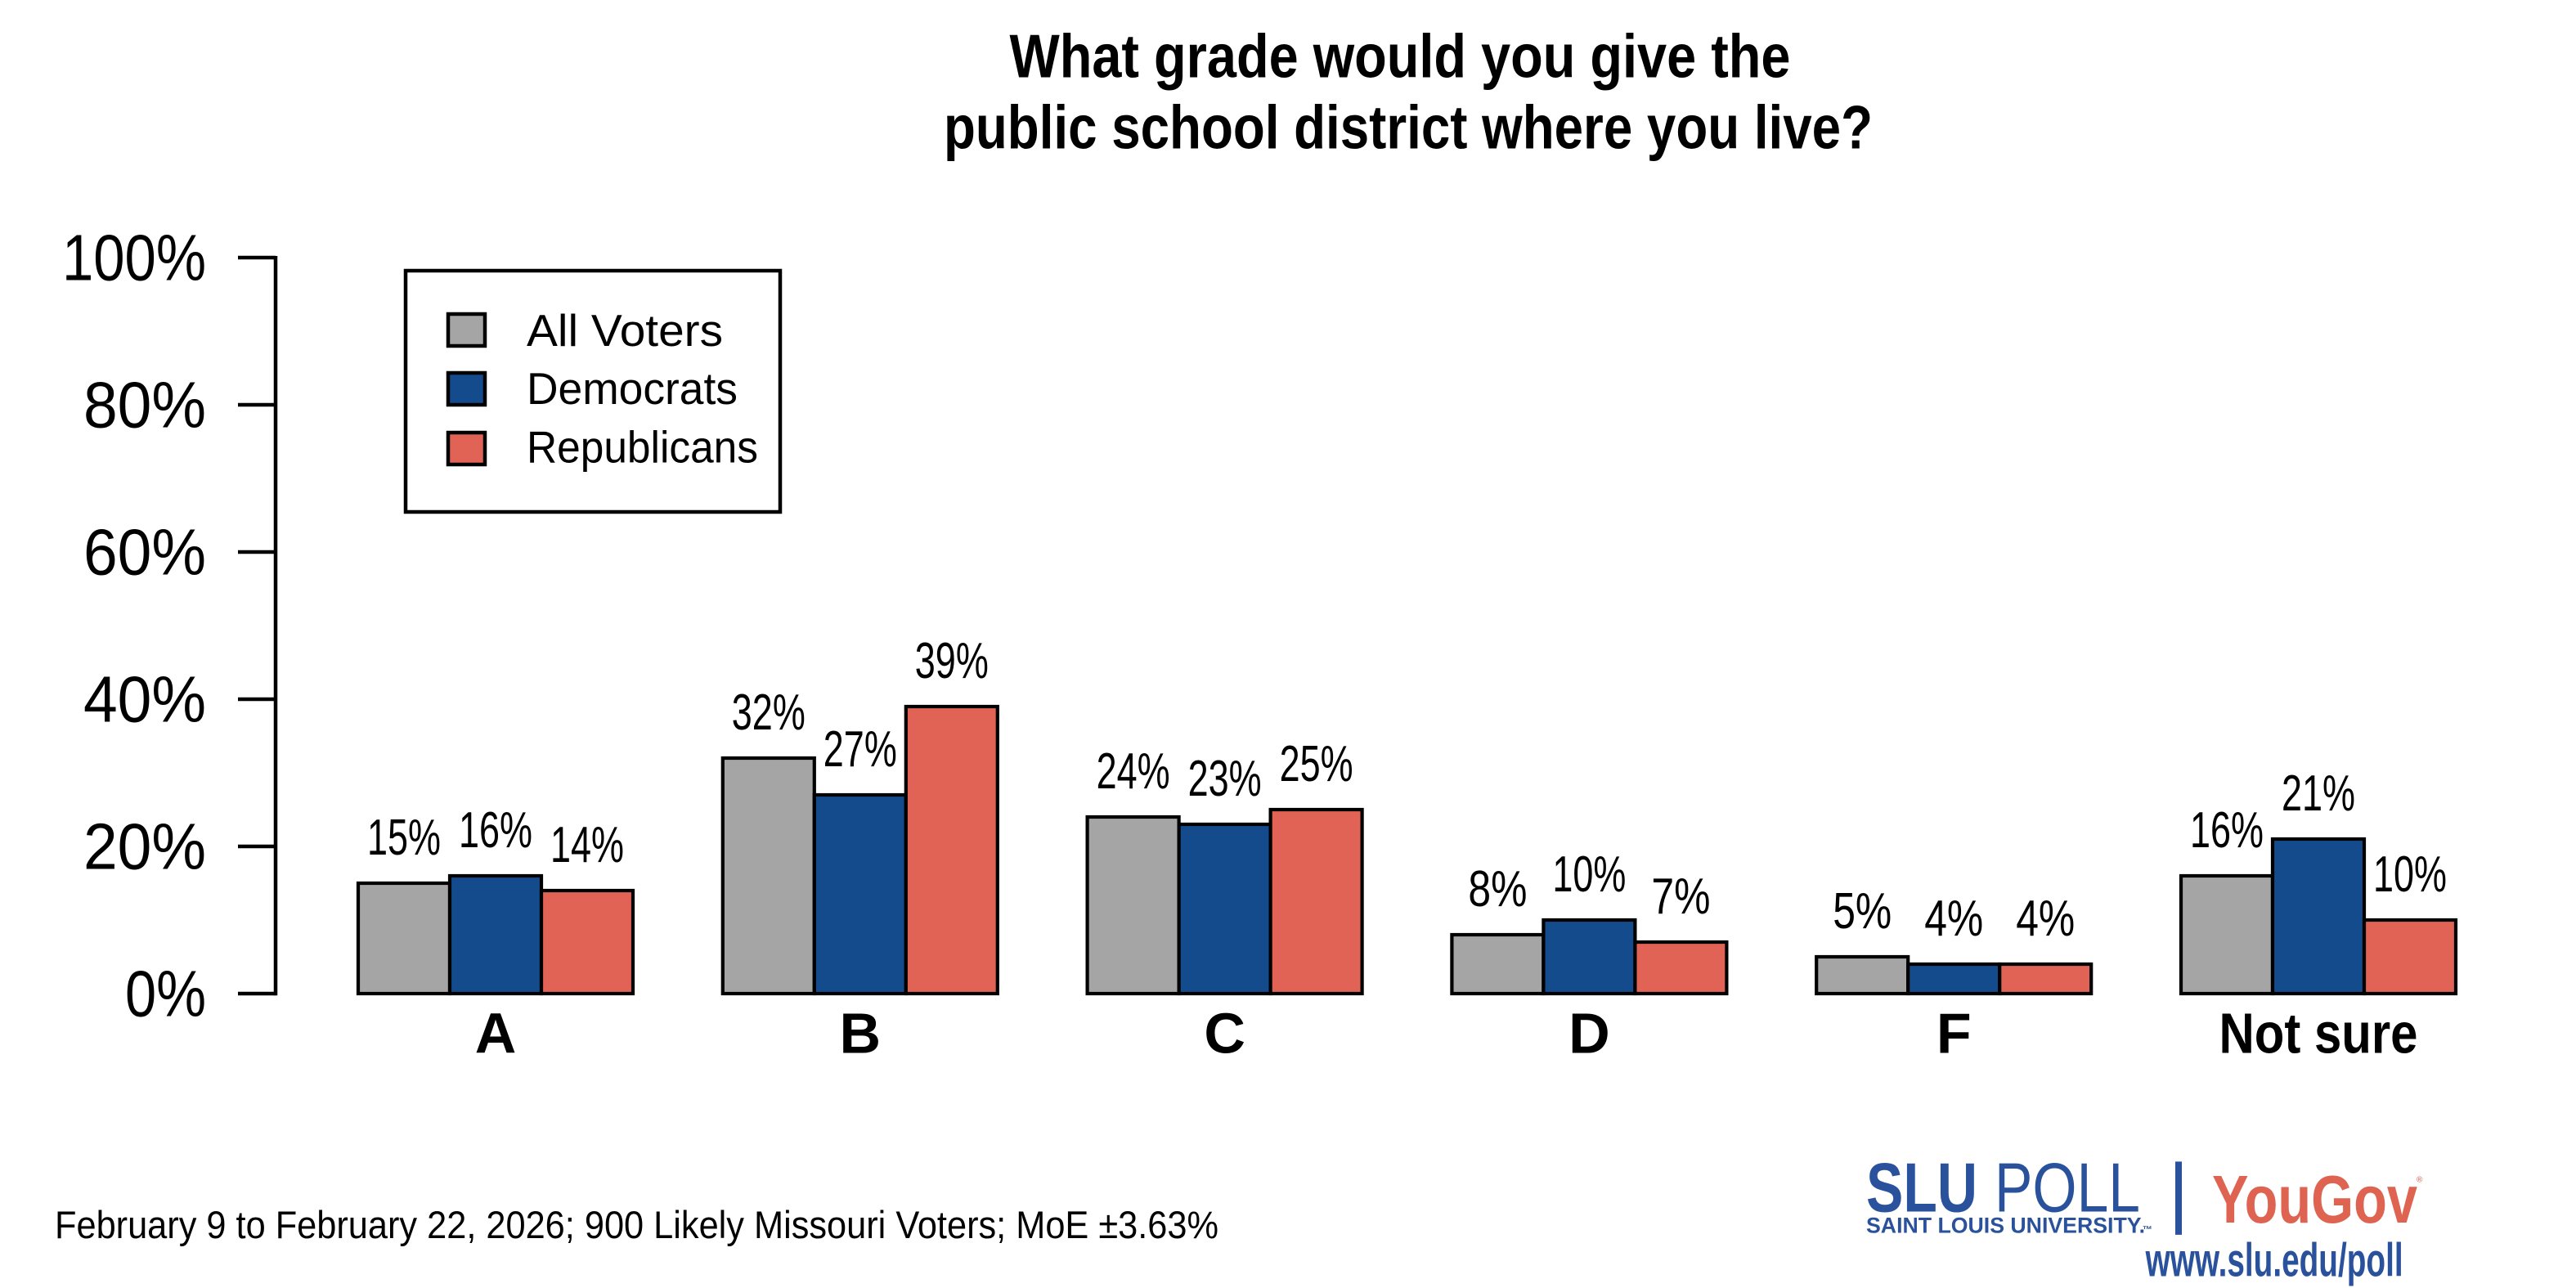 The image size is (2576, 1288). What do you see at coordinates (625, 330) in the screenshot?
I see `svg-text: All Voters` at bounding box center [625, 330].